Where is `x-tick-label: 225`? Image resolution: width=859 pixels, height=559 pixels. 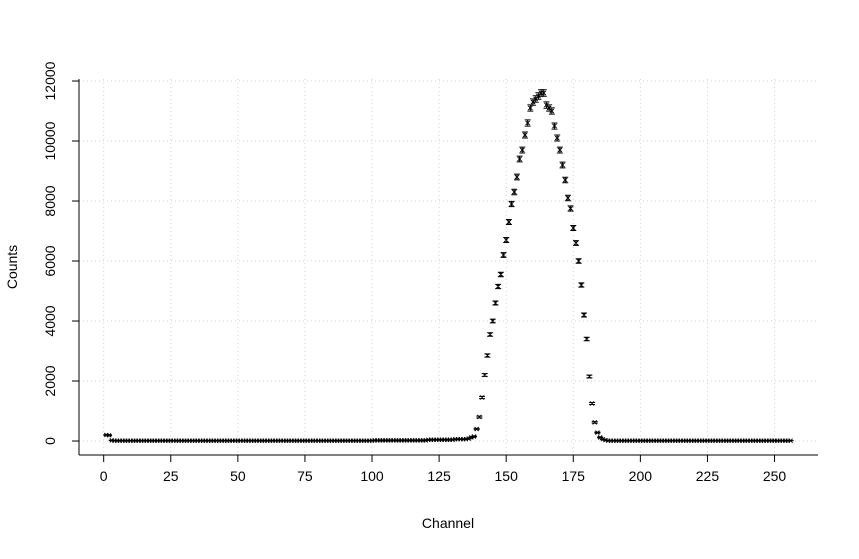 x-tick-label: 225 is located at coordinates (708, 476).